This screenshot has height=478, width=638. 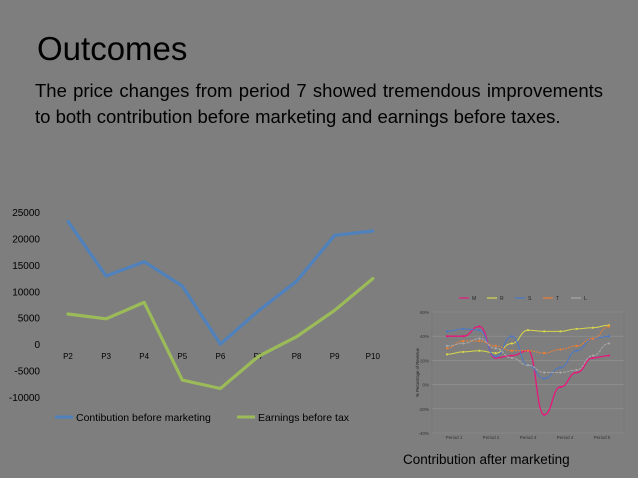 I want to click on x-tick-label: Period 3, so click(x=528, y=437).